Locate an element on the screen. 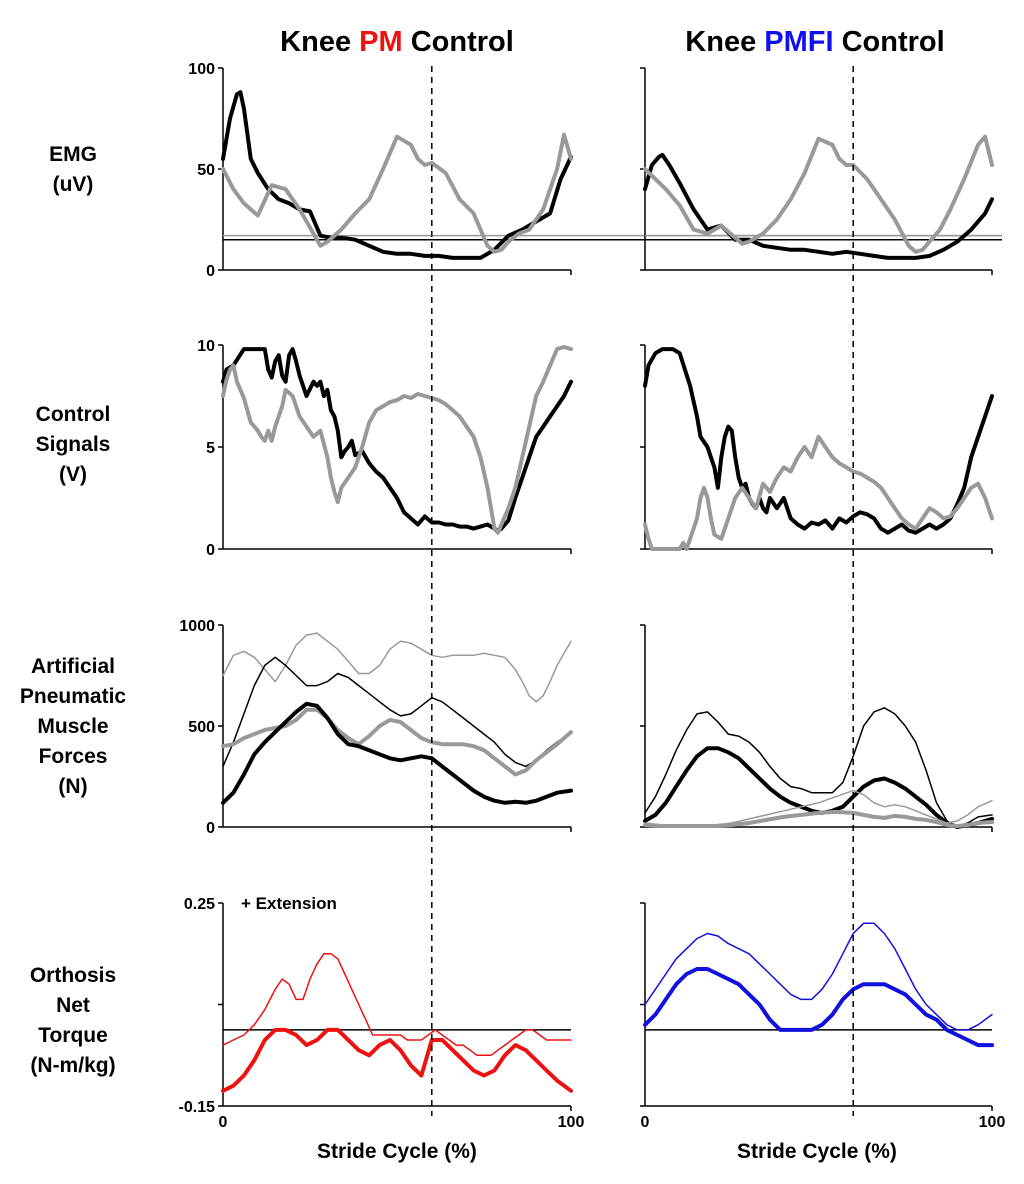 The image size is (1024, 1184). column-title-pmfi: Knee PMFI Control is located at coordinates (814, 42).